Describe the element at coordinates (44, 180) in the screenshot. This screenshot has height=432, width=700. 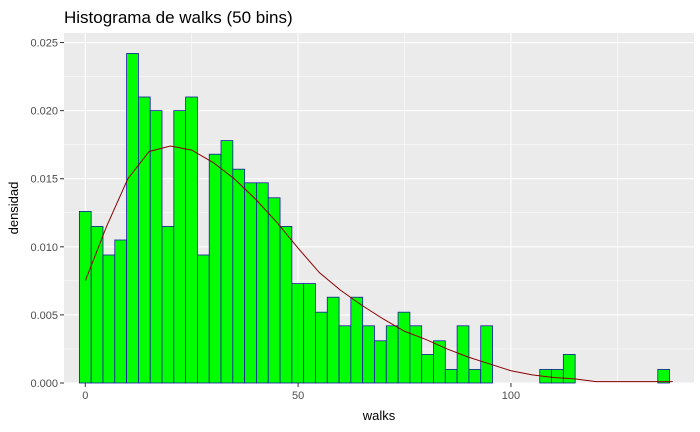
I see `y-tick-label: 0.015` at that location.